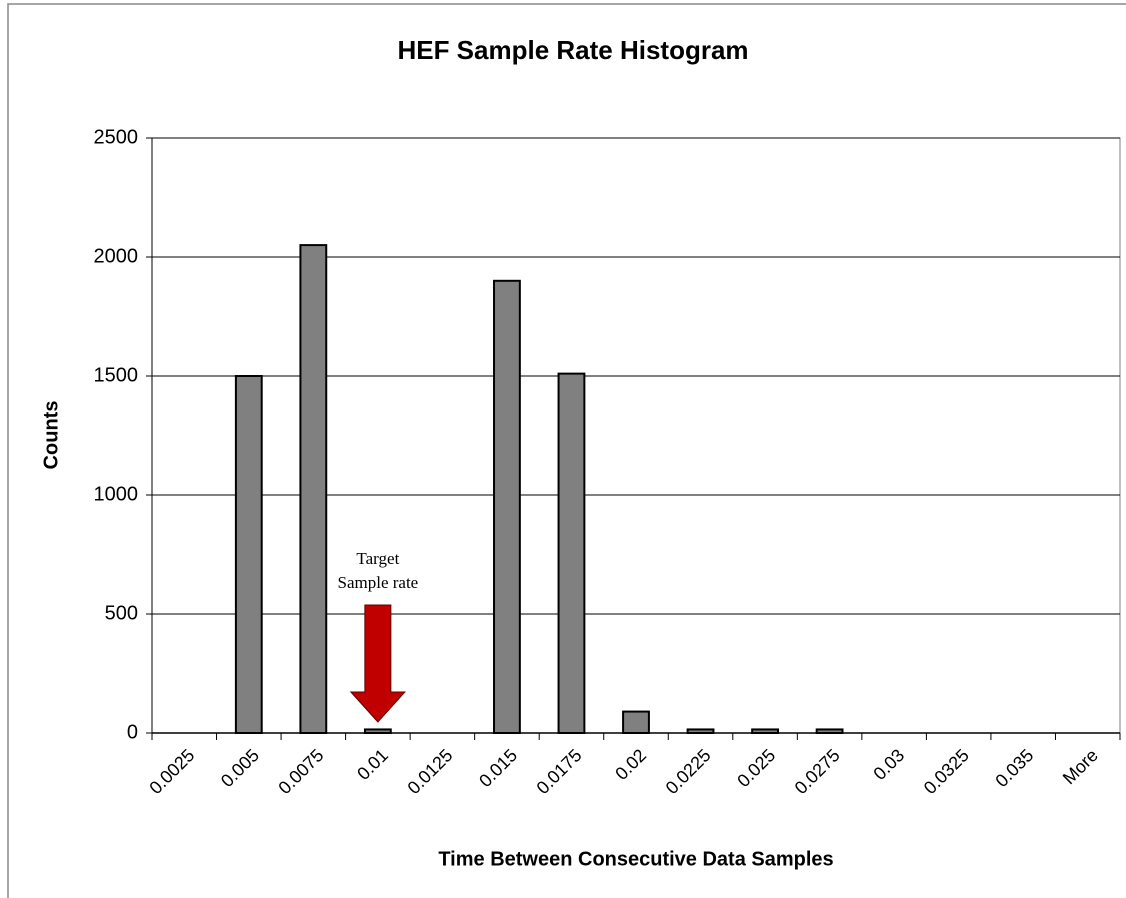  Describe the element at coordinates (116, 375) in the screenshot. I see `y-tick-label: 1500` at that location.